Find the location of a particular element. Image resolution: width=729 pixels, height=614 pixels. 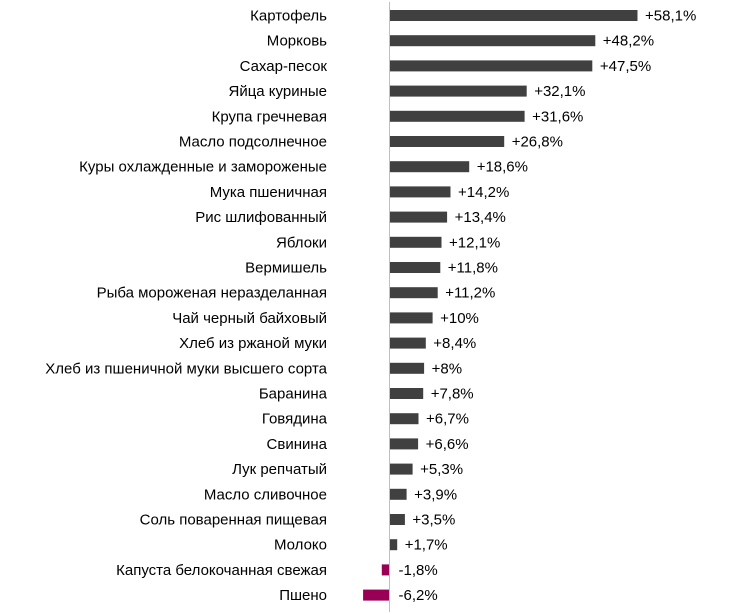

category-label: Куры охлажденные и замороженые is located at coordinates (203, 167).